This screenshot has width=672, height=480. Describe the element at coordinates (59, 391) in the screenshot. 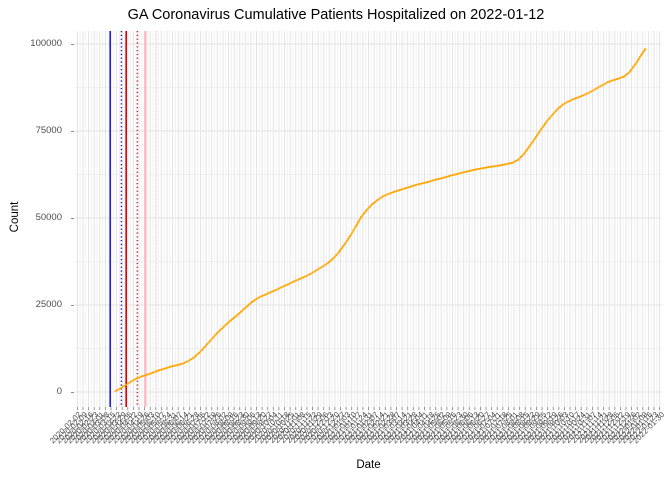

I see `y-tick-label: 0` at that location.